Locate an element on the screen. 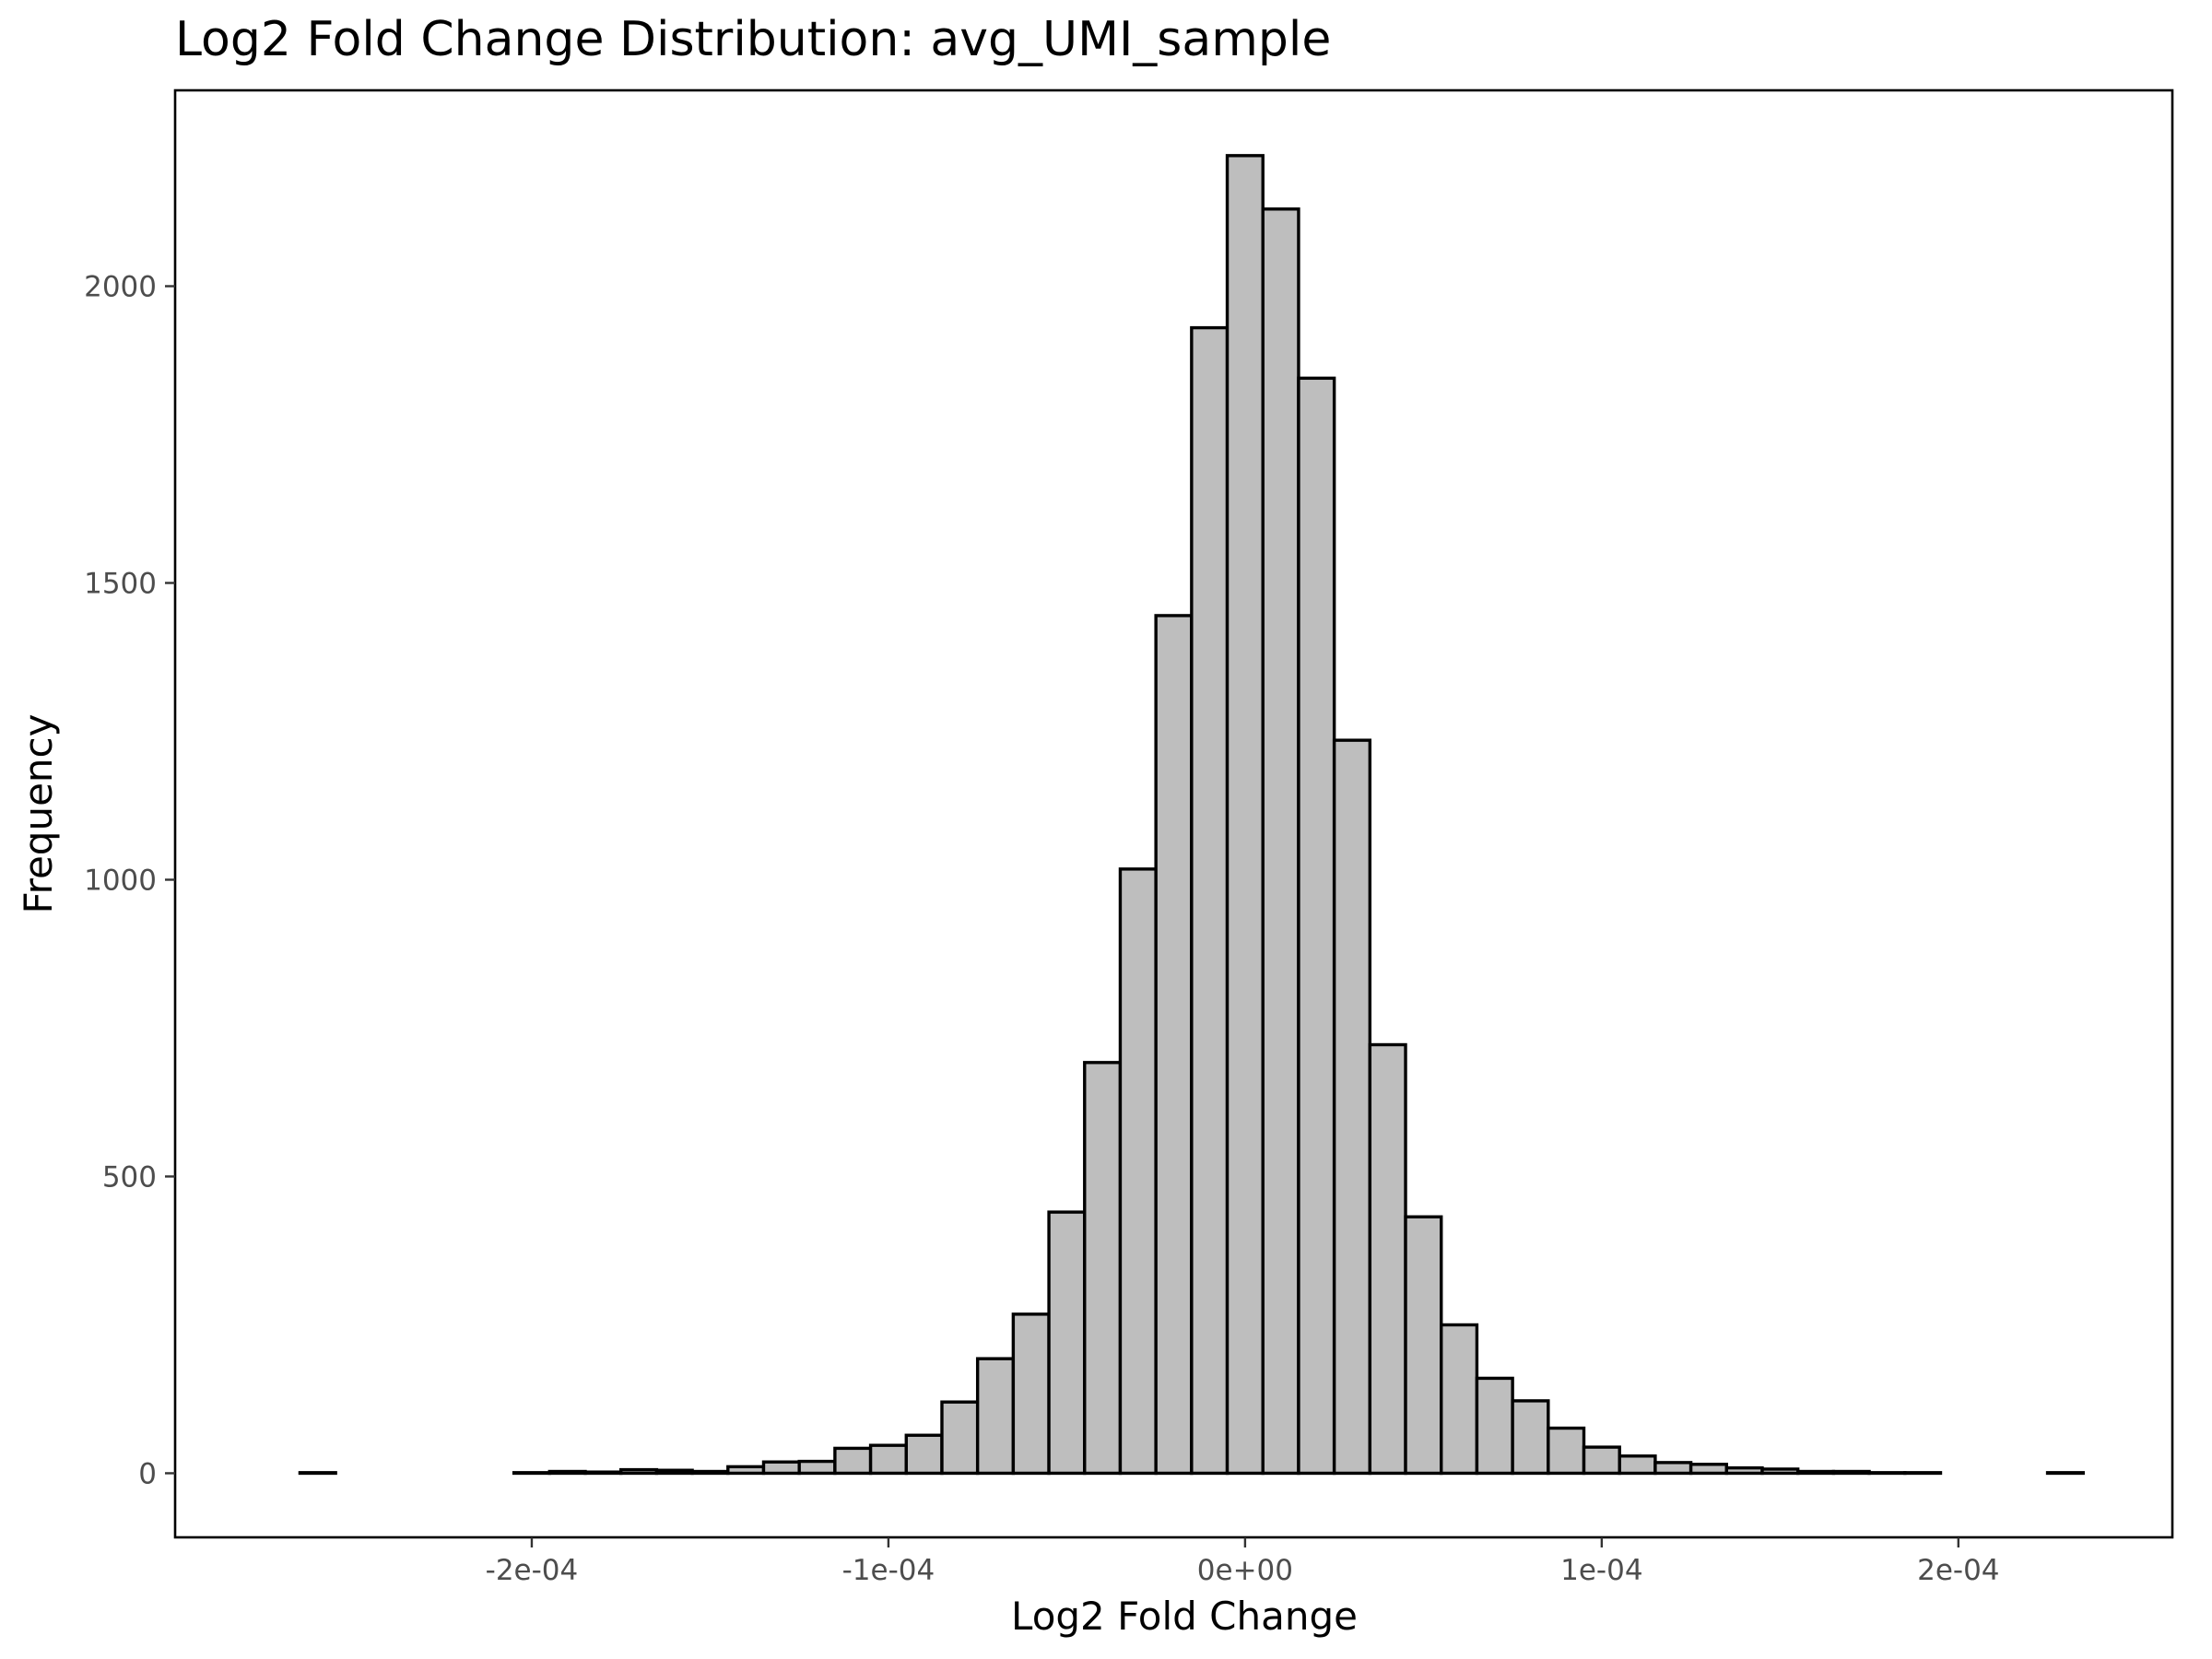 This screenshot has height=1659, width=2212. x-tick-label: 0e+00 is located at coordinates (1245, 1570).